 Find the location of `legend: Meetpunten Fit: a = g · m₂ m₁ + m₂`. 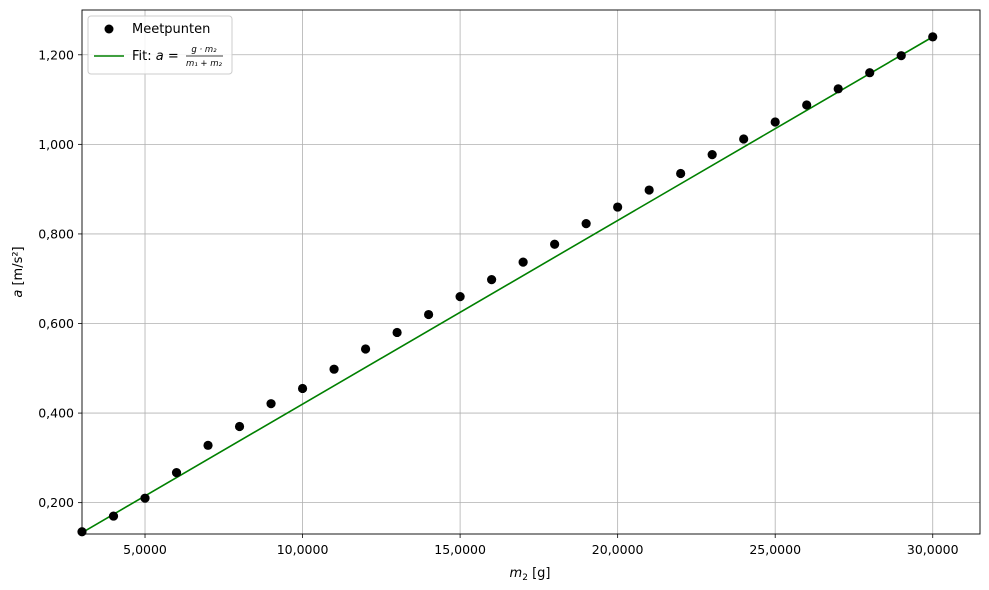

legend: Meetpunten Fit: a = g · m₂ m₁ + m₂ is located at coordinates (160, 45).